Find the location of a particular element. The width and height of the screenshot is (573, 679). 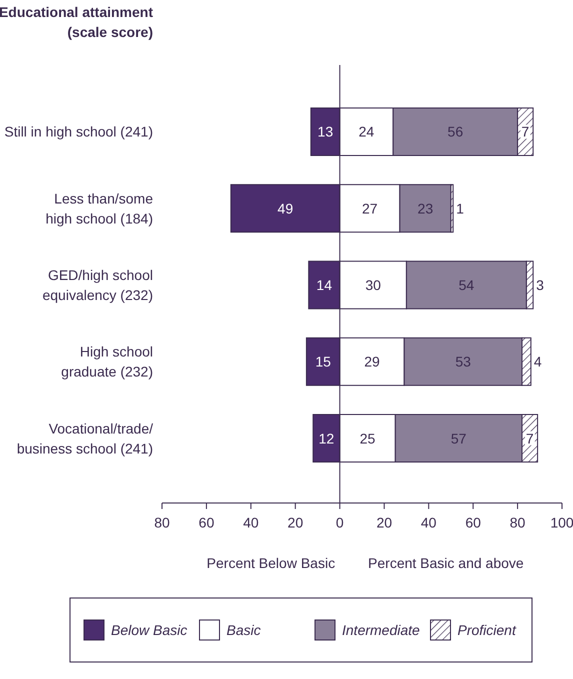

chart-title: Educational attainment (scale score) is located at coordinates (77, 22).